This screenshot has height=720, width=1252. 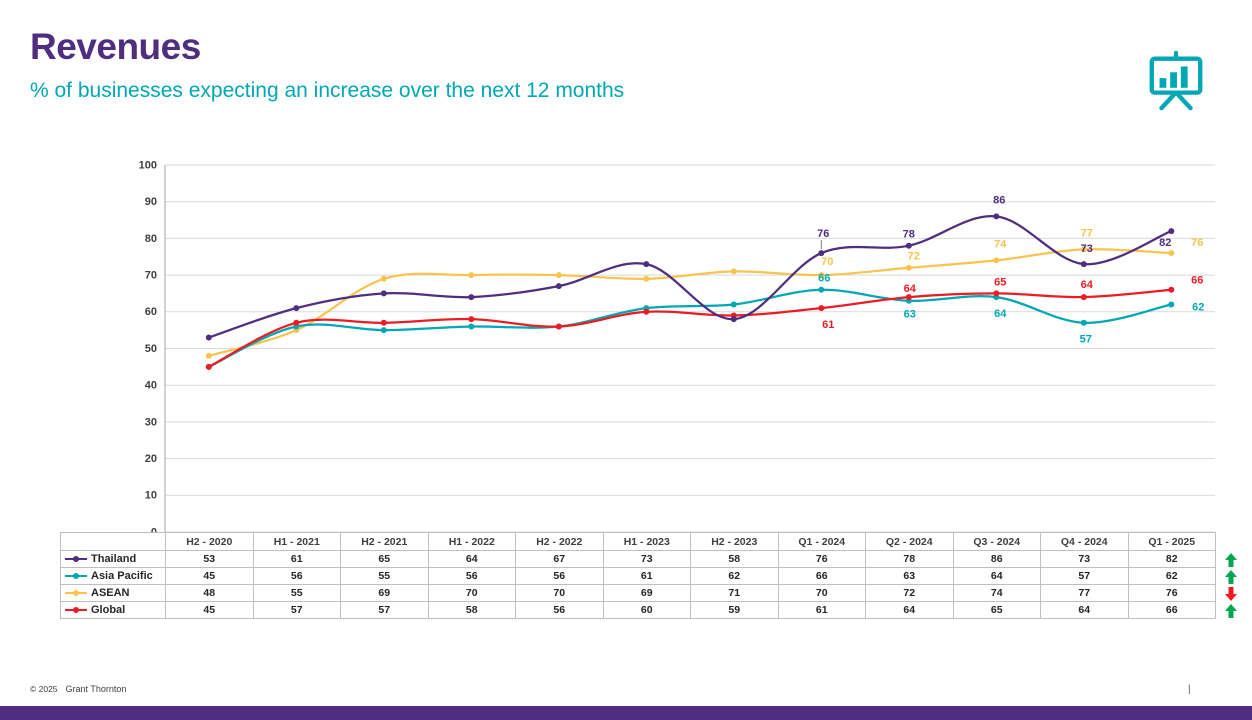 I want to click on legend-cell: Thailand, so click(x=113, y=559).